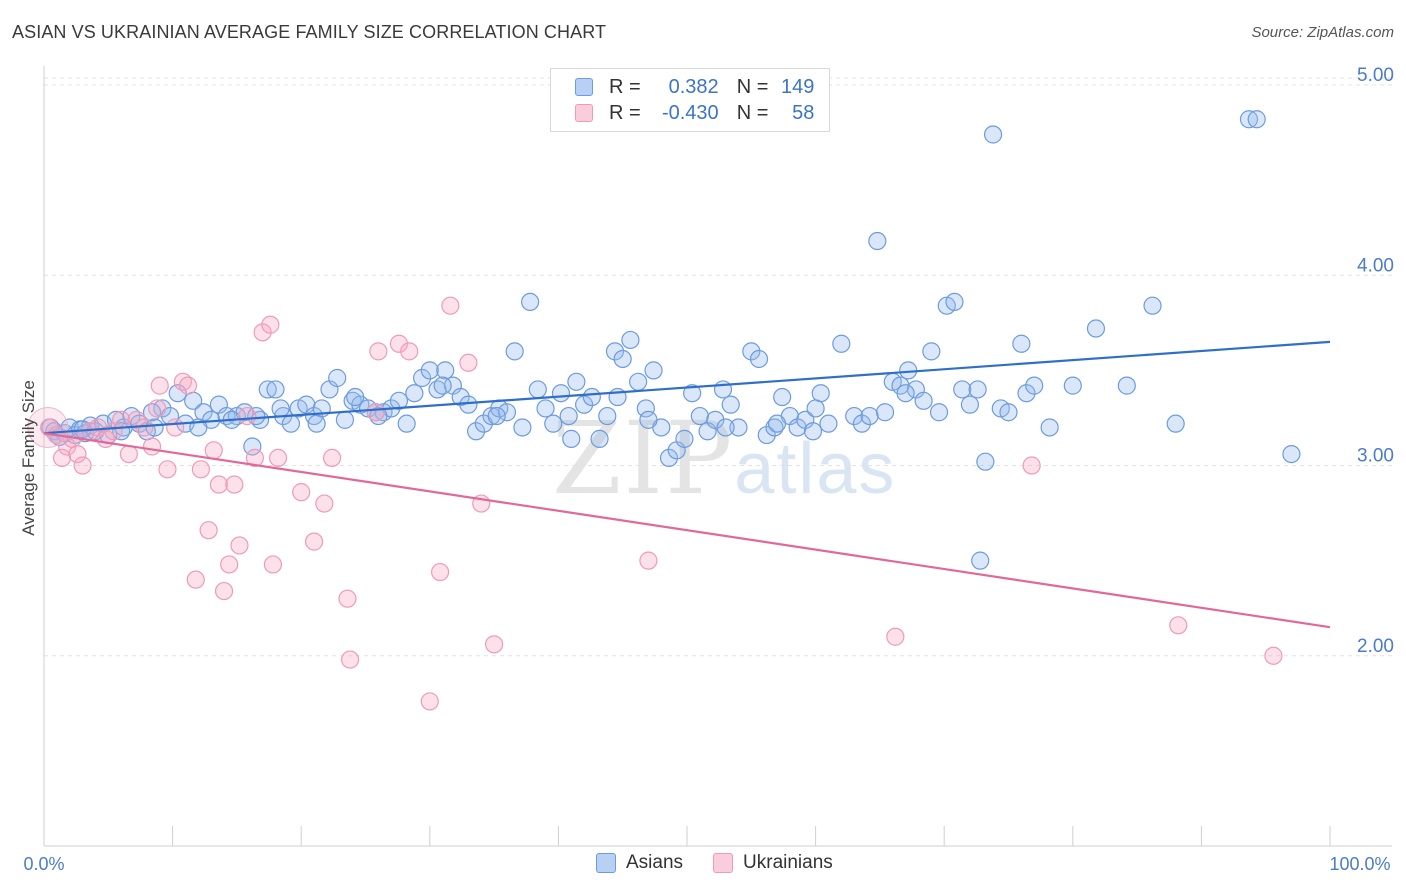 This screenshot has height=892, width=1406. What do you see at coordinates (48, 427) in the screenshot?
I see `ukrainian-point-large` at bounding box center [48, 427].